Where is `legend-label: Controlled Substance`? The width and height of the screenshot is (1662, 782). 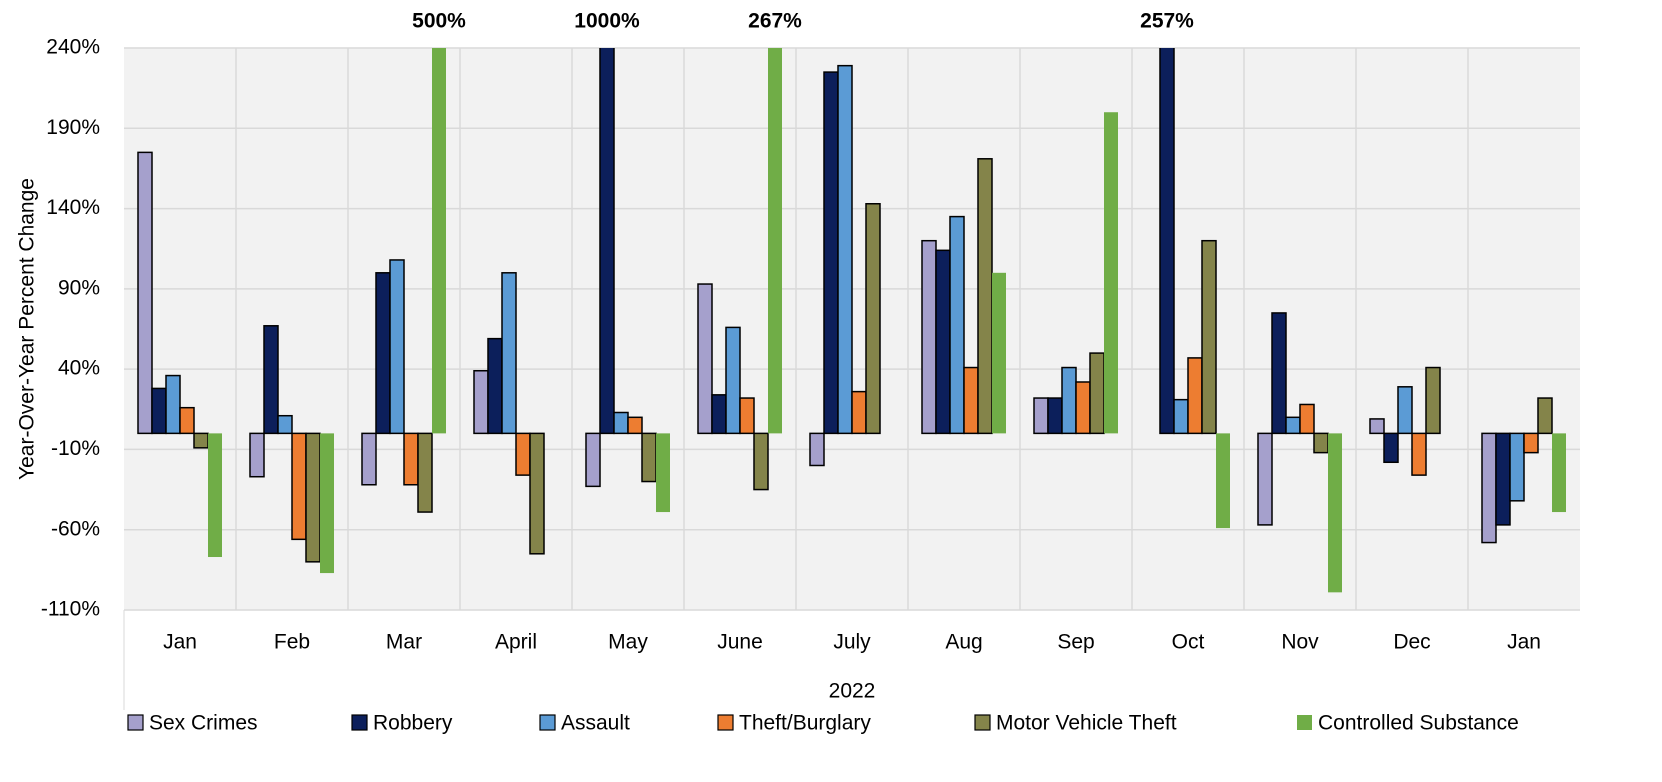 legend-label: Controlled Substance is located at coordinates (1418, 723).